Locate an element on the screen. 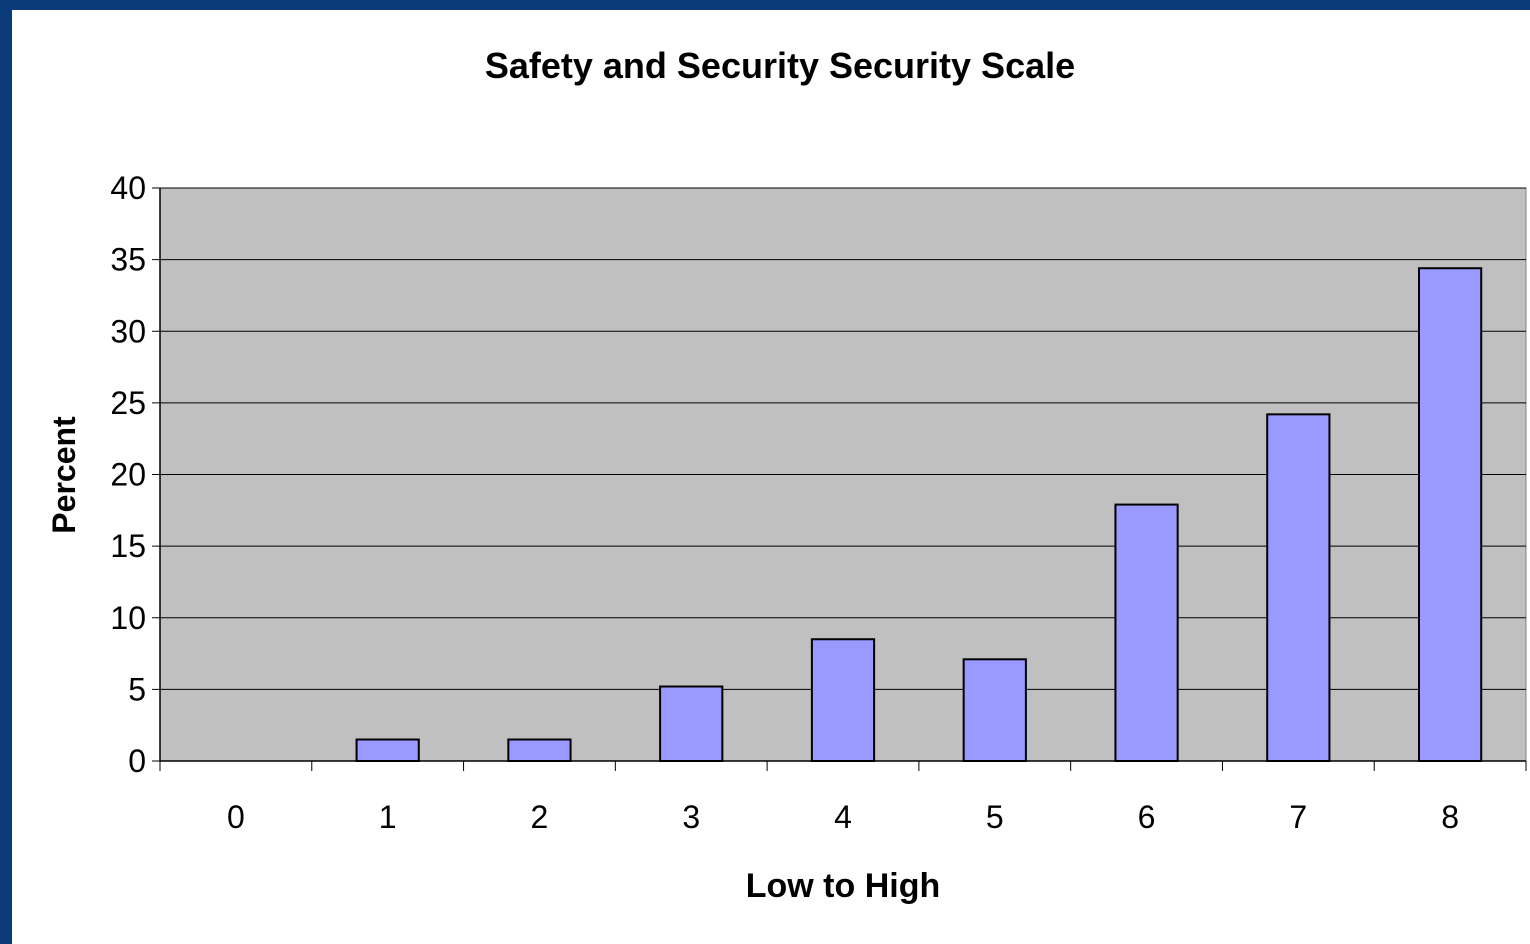  x-tick-label: 7 is located at coordinates (1298, 817).